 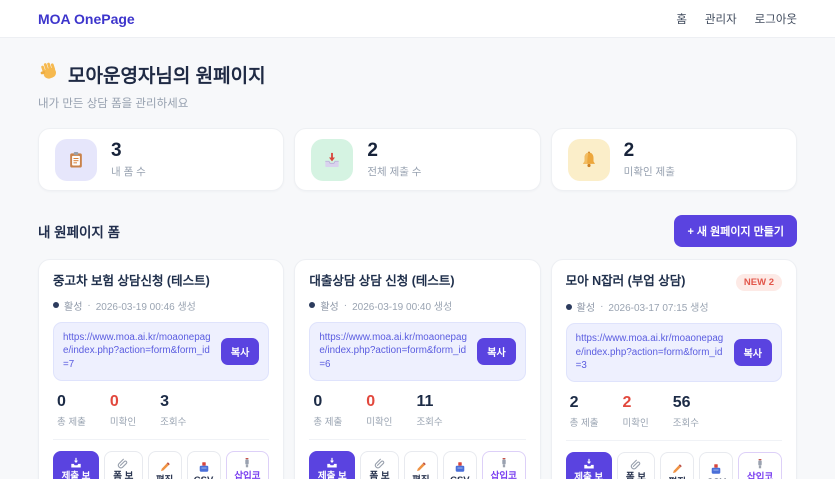 I want to click on hero-section: 모아운영자님의 원페이지 내가 만든 상담 폼을 관리하세요, so click(x=417, y=85).